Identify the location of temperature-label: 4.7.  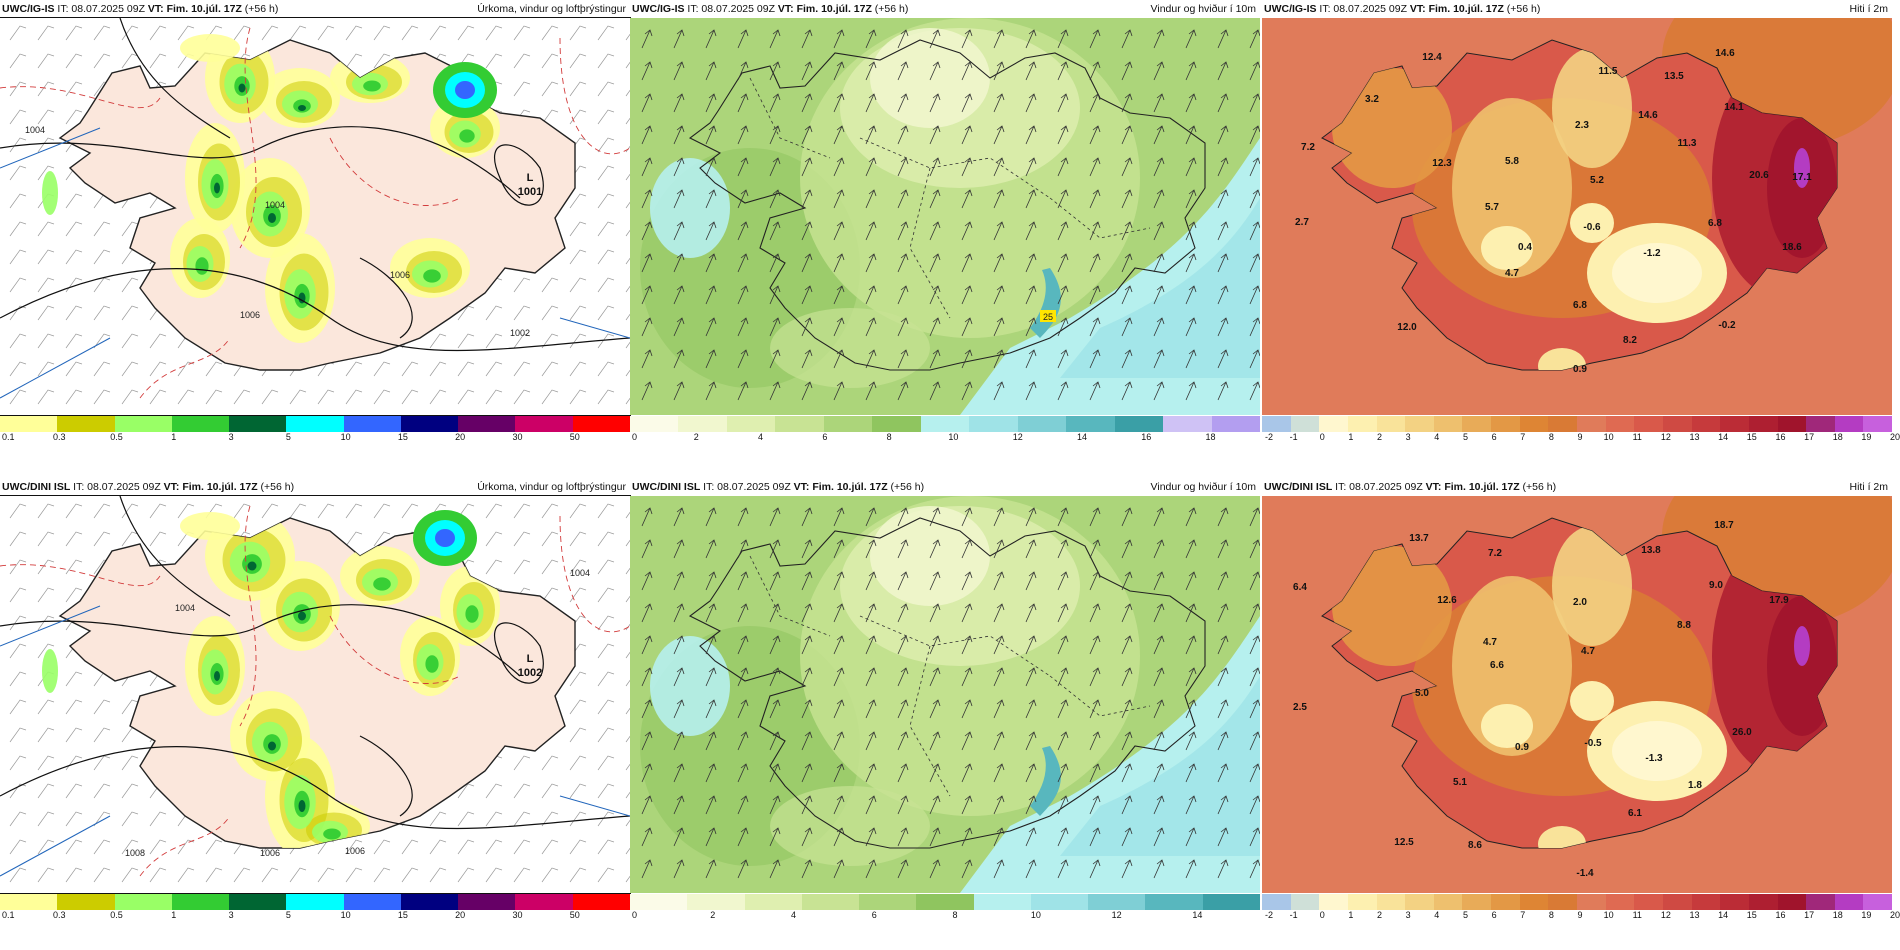
(1512, 273).